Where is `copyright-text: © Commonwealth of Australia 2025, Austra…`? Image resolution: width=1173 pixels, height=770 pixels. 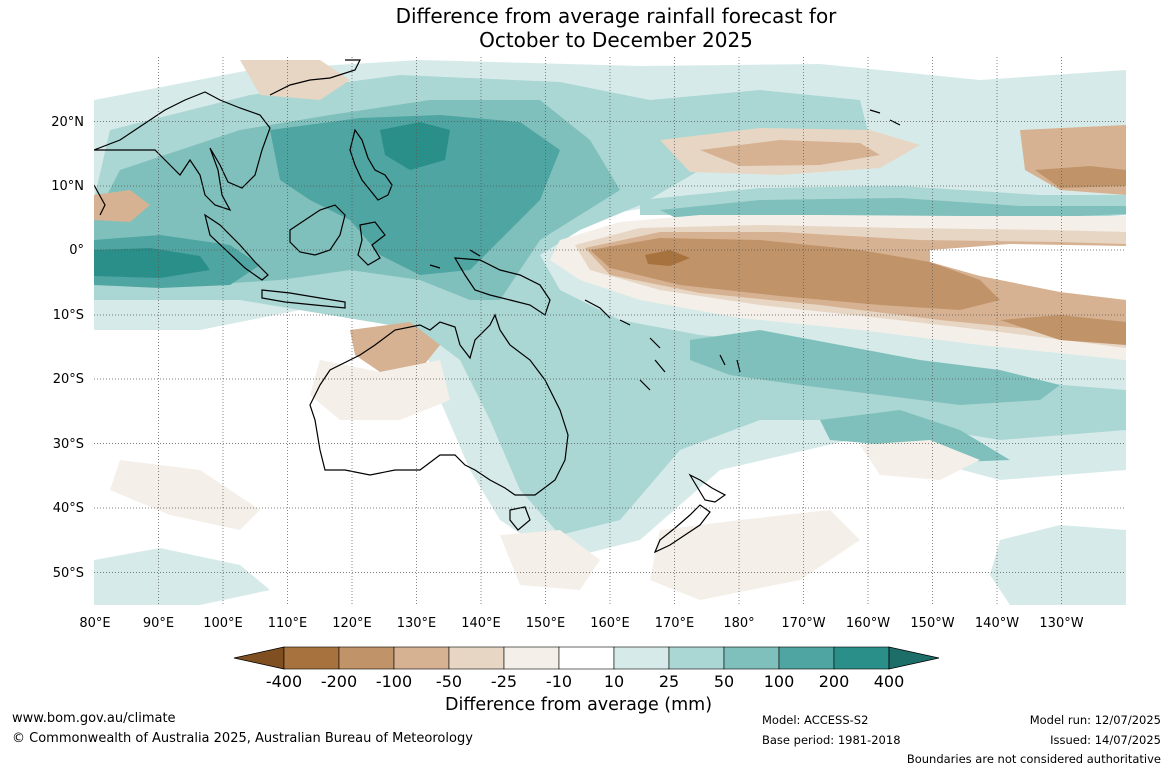
copyright-text: © Commonwealth of Australia 2025, Austra… is located at coordinates (242, 738).